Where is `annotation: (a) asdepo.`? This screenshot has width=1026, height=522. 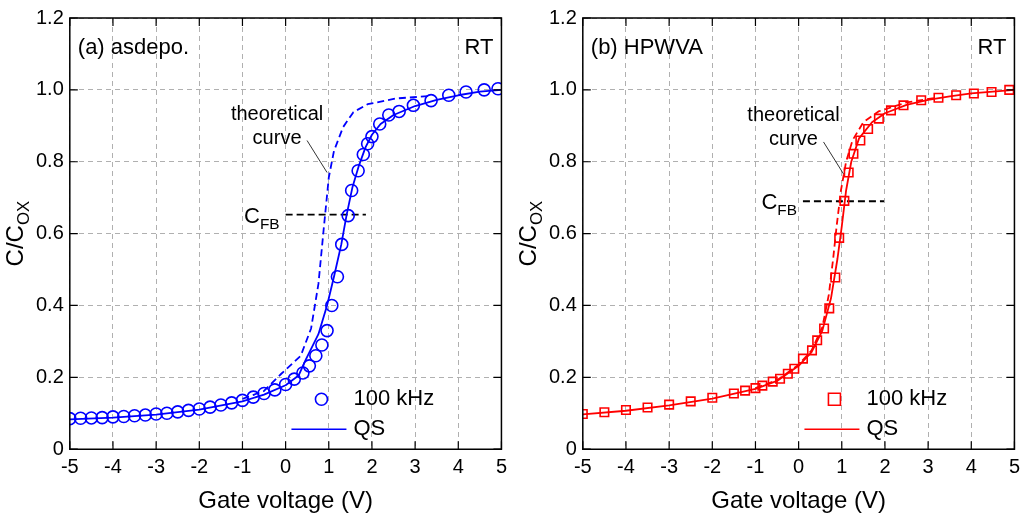 annotation: (a) asdepo. is located at coordinates (133, 47).